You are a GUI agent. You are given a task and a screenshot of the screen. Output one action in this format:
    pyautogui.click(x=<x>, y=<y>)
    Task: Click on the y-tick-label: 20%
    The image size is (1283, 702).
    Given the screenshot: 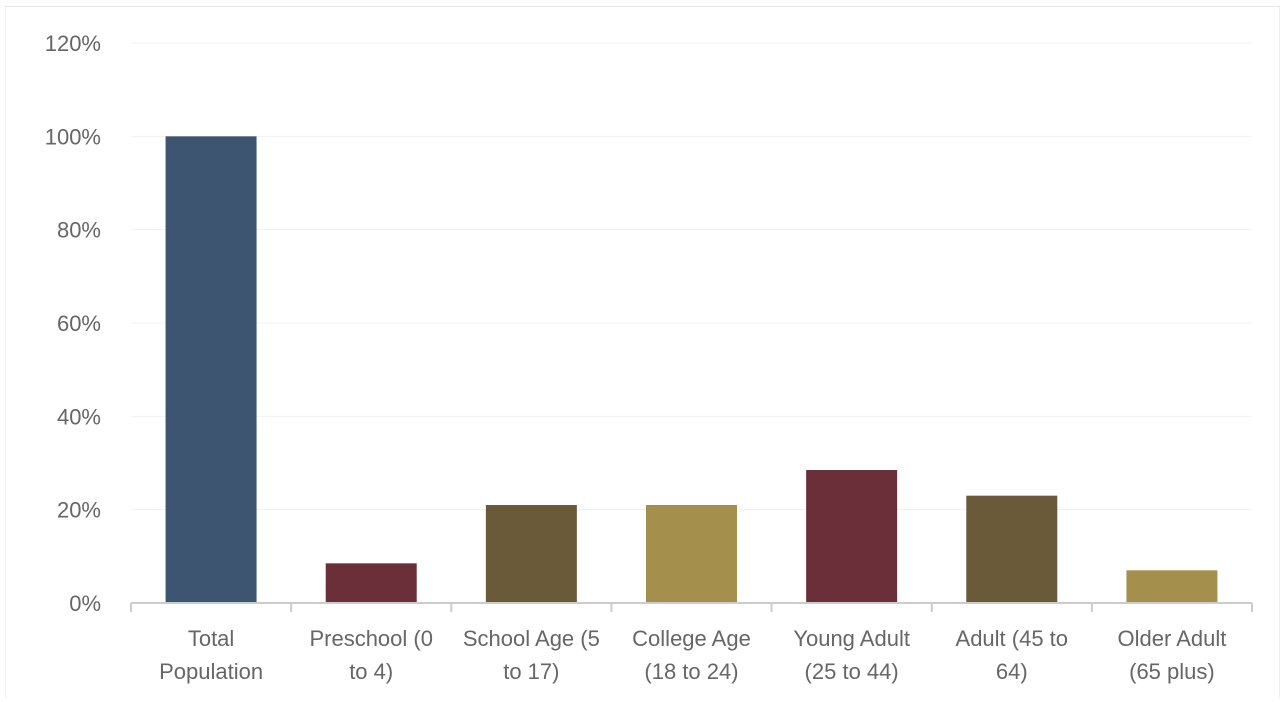 What is the action you would take?
    pyautogui.click(x=79, y=510)
    